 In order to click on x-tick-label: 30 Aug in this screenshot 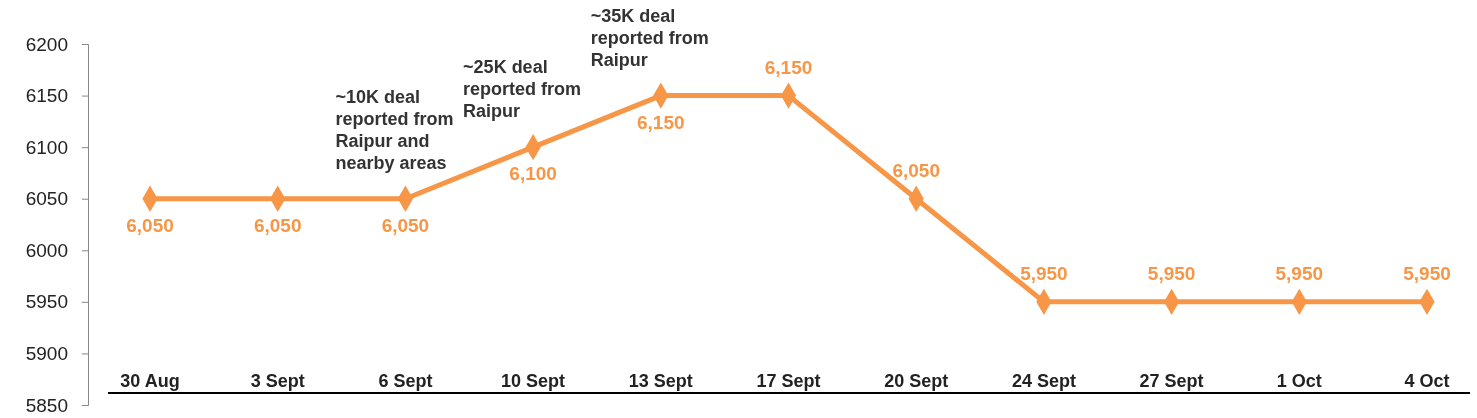, I will do `click(150, 381)`.